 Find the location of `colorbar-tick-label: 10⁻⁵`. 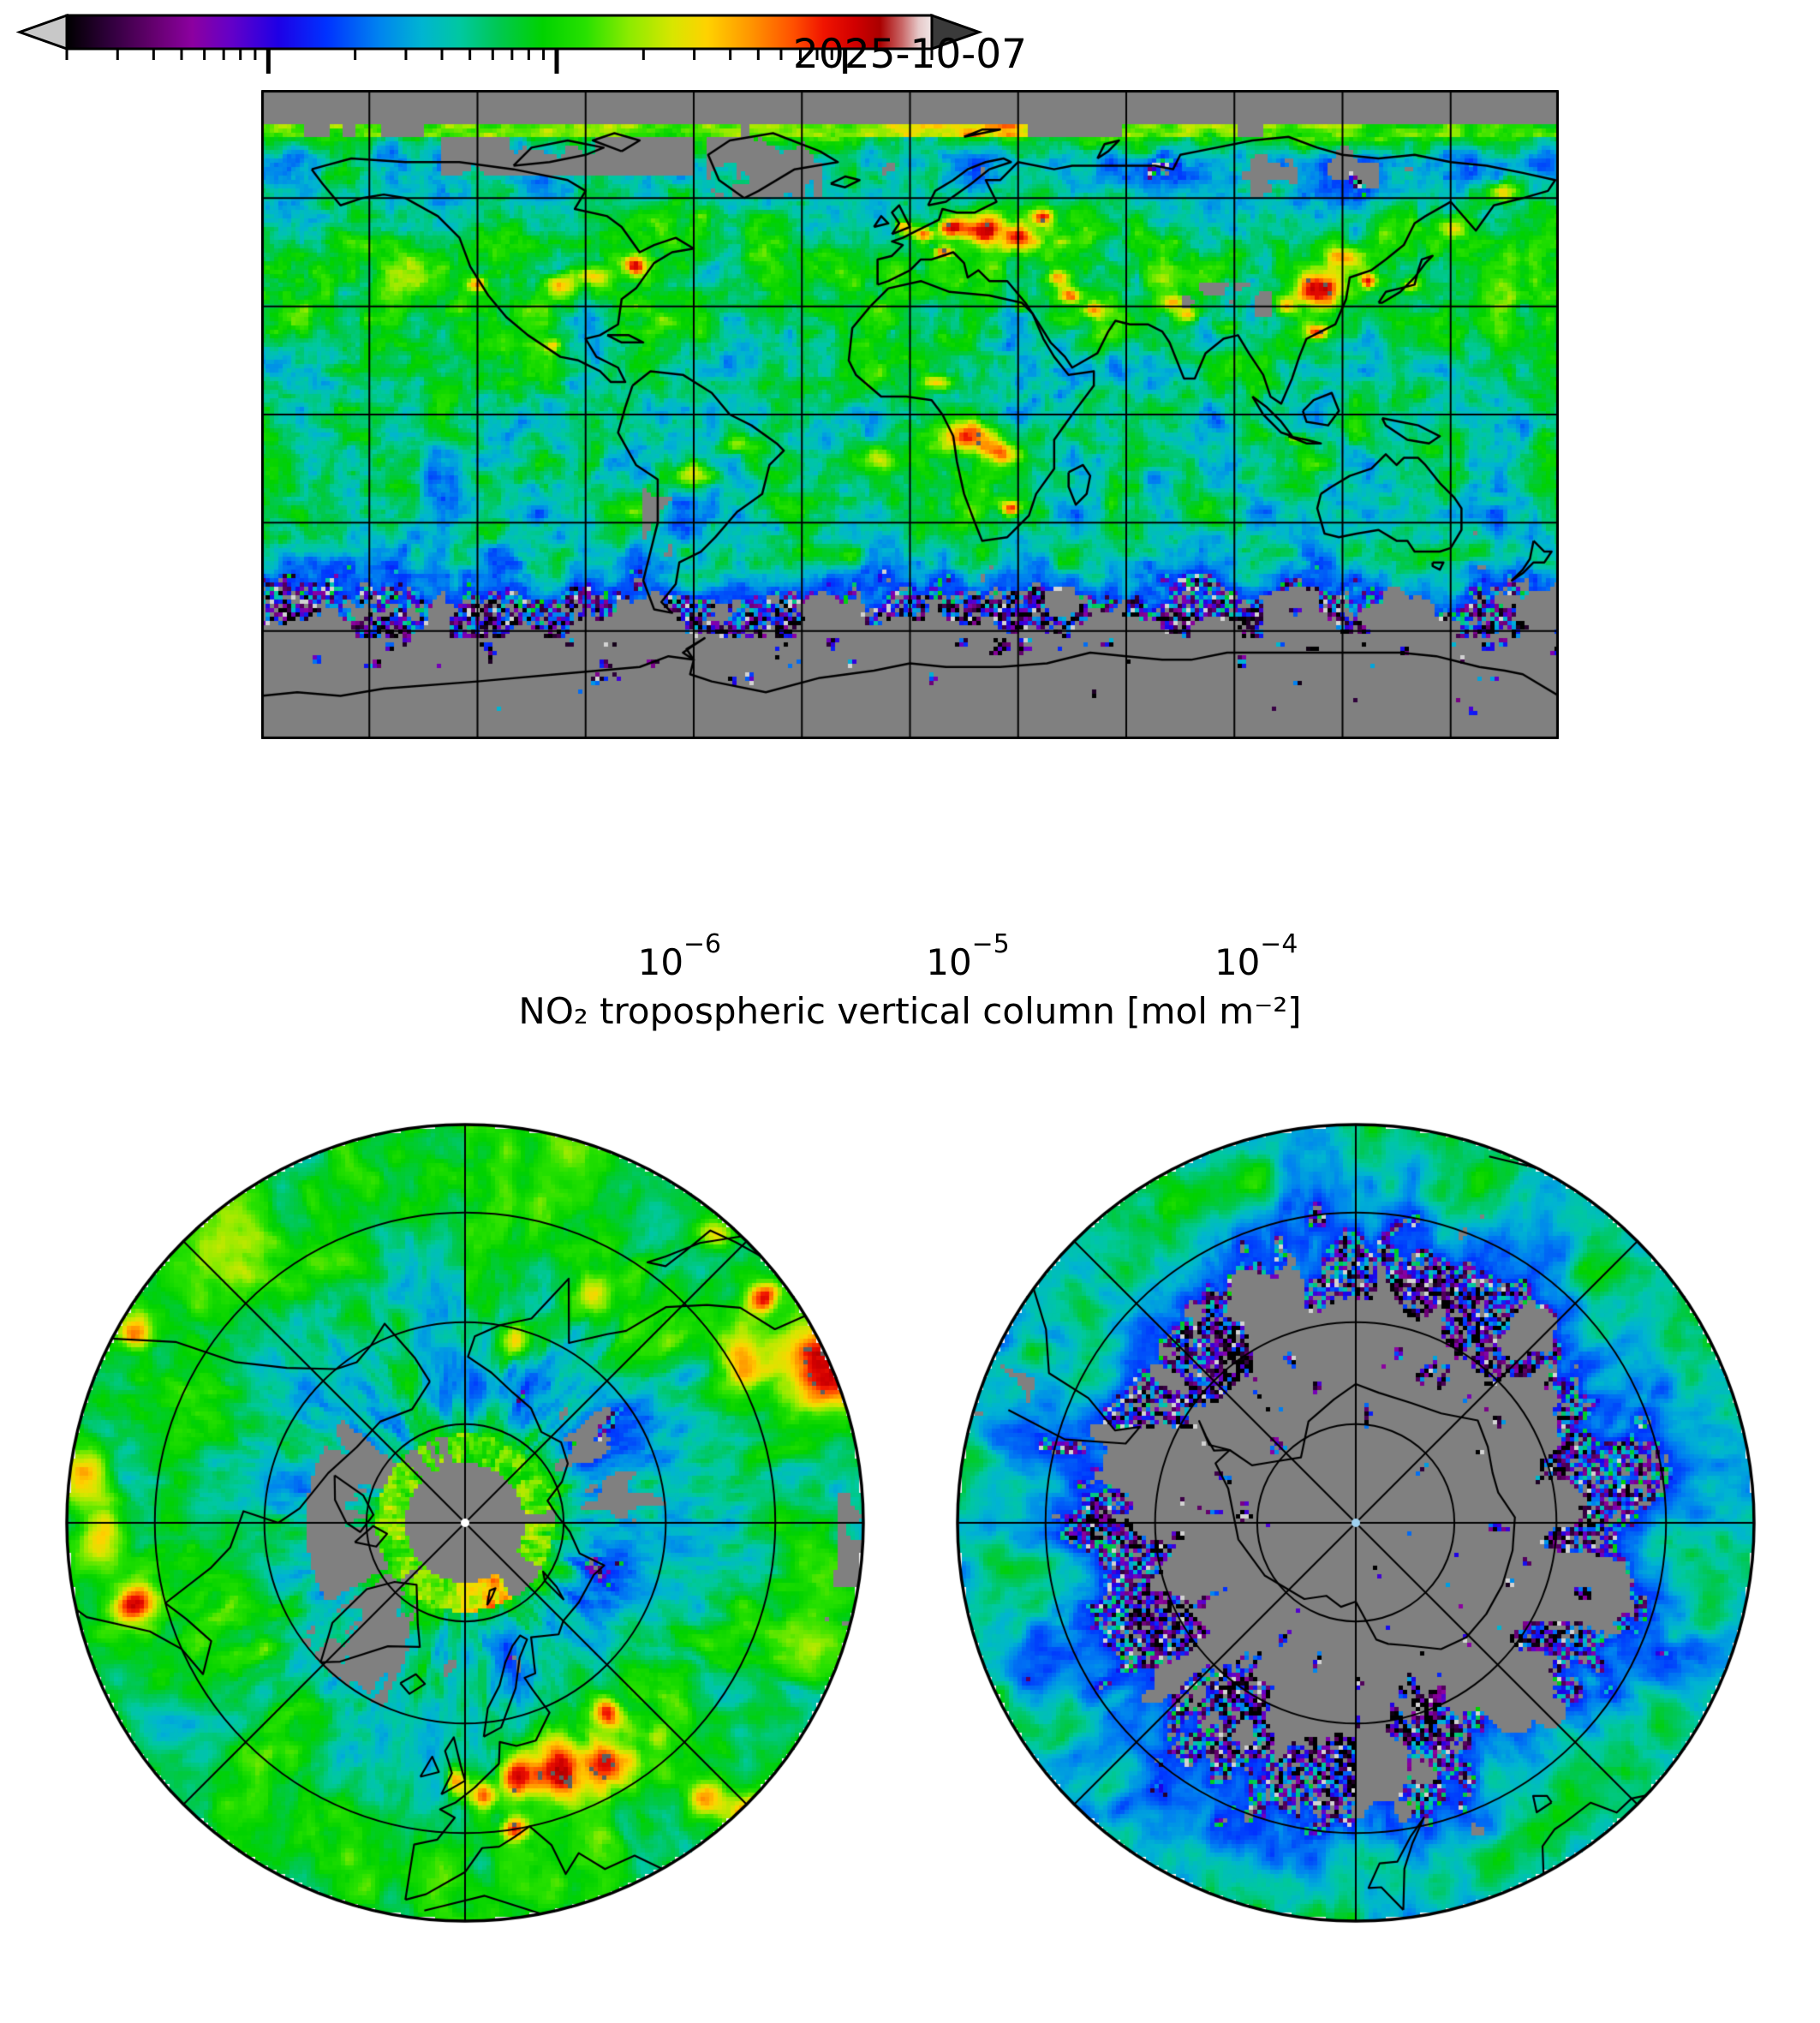

colorbar-tick-label: 10⁻⁵ is located at coordinates (968, 955).